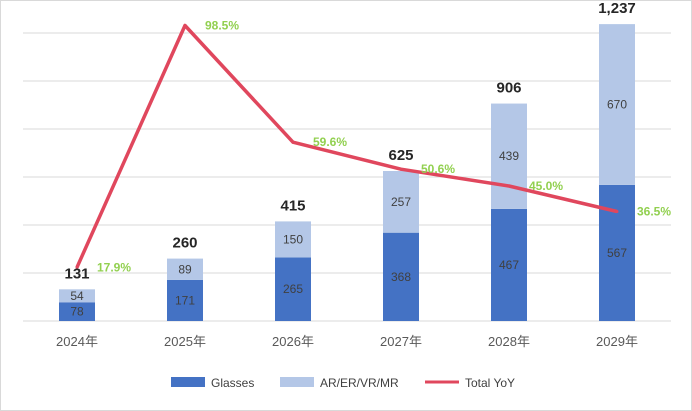 The image size is (692, 411). I want to click on label-ar: 439, so click(509, 156).